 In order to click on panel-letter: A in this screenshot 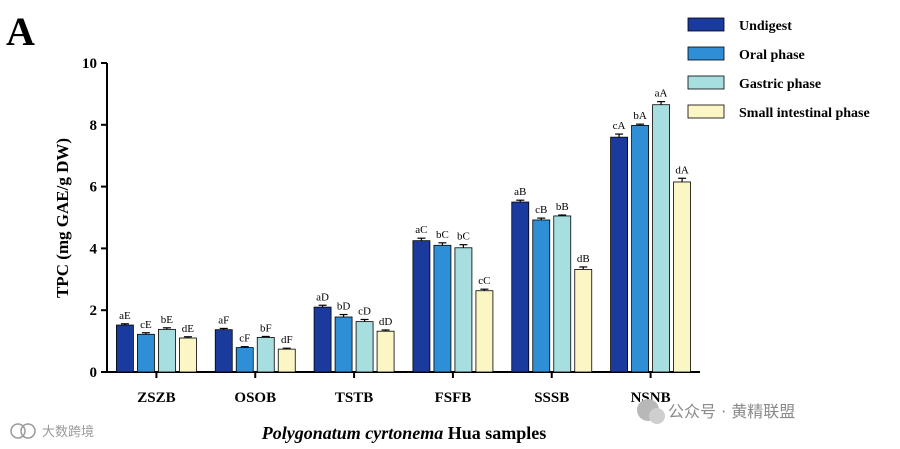, I will do `click(20, 31)`.